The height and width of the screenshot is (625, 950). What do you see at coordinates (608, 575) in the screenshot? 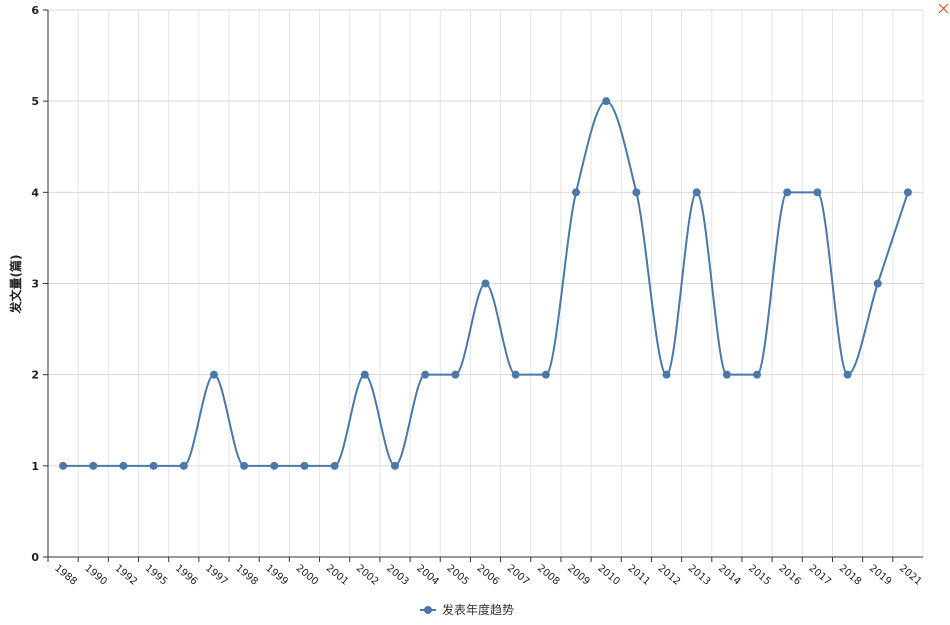
I see `x-tick-label: 2010` at bounding box center [608, 575].